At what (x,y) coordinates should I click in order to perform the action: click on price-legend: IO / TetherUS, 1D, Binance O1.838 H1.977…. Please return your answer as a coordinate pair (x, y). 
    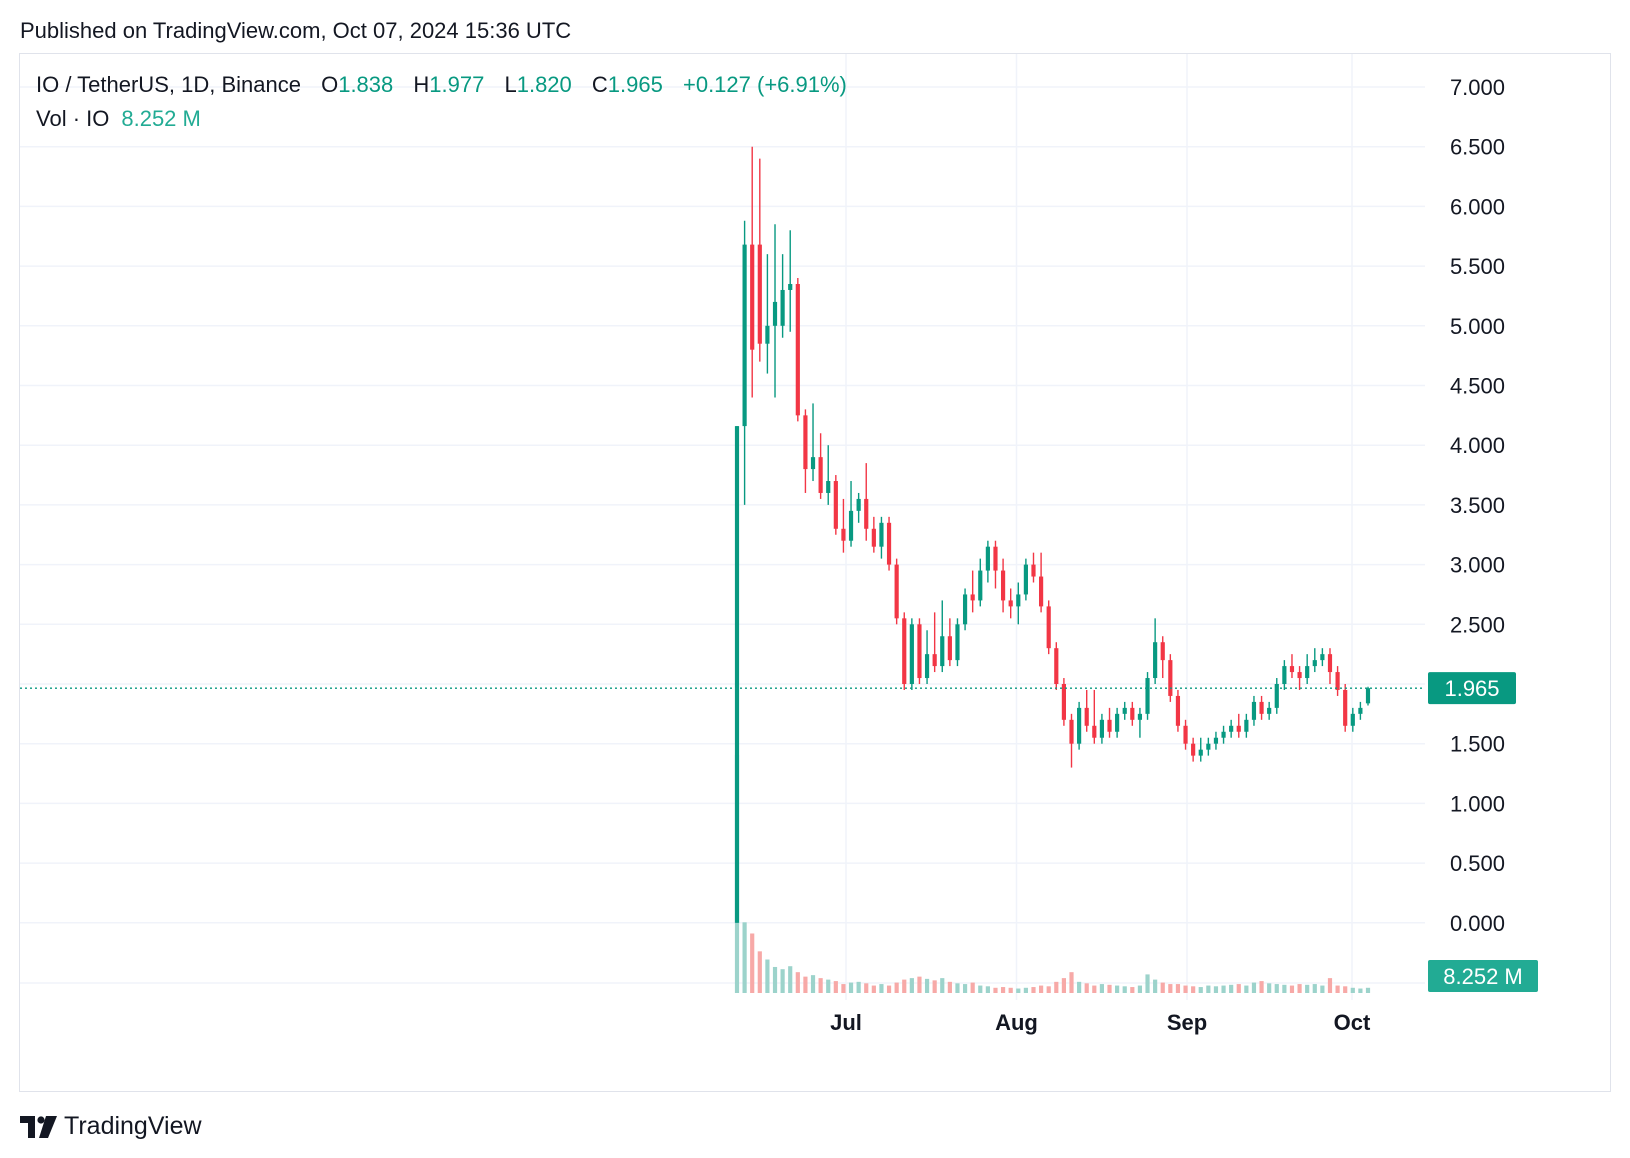
    Looking at the image, I should click on (441, 85).